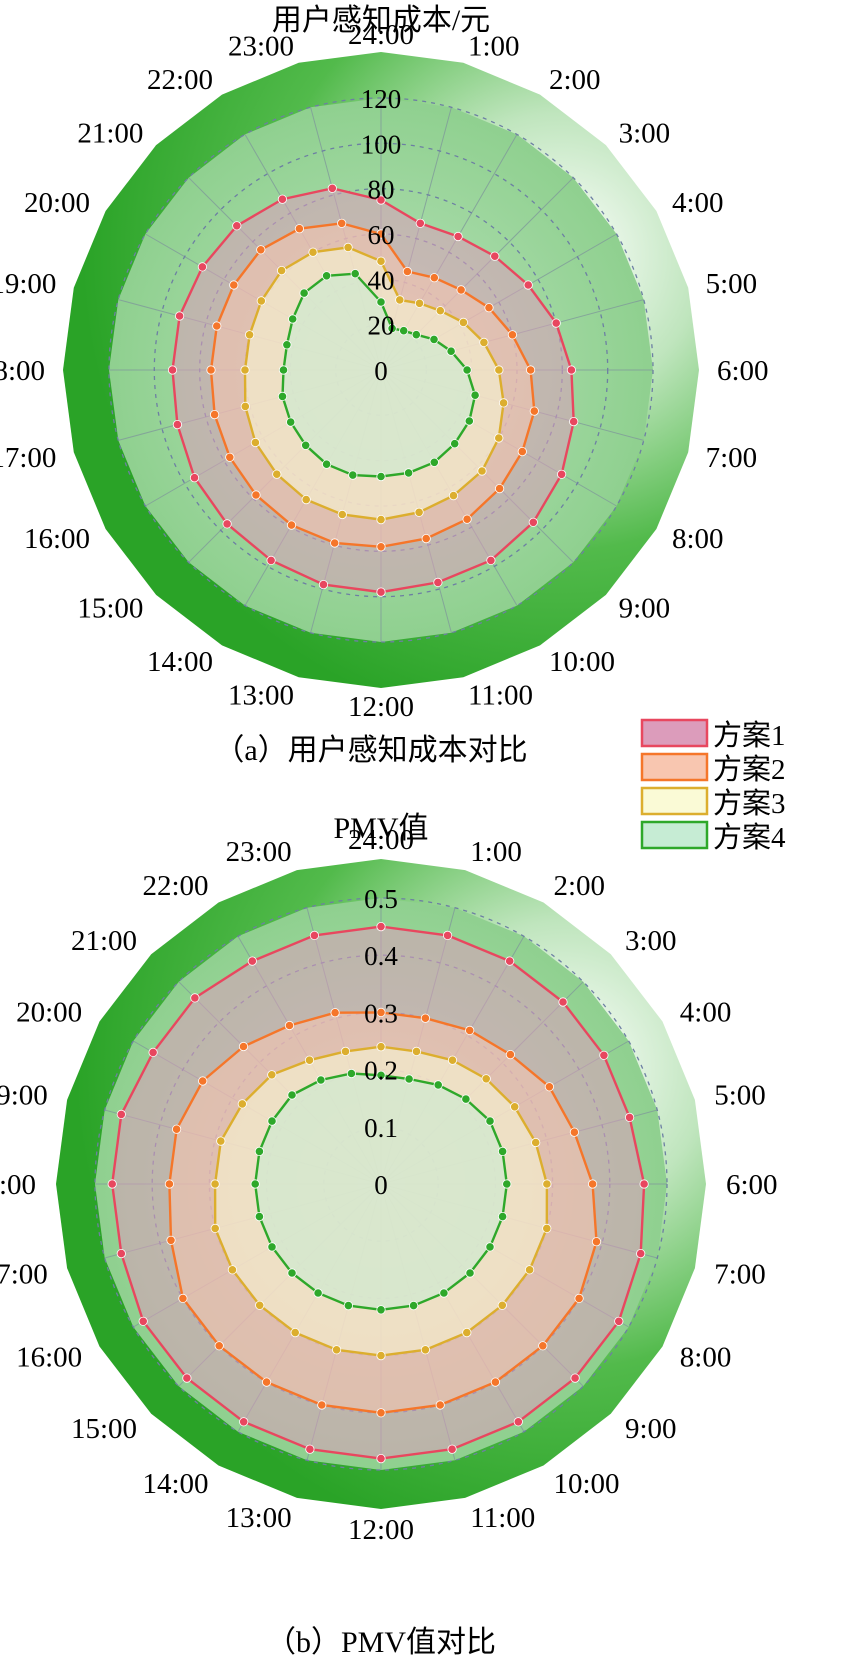 The height and width of the screenshot is (1660, 842). I want to click on chart-a-hour-label: 14:00, so click(180, 662).